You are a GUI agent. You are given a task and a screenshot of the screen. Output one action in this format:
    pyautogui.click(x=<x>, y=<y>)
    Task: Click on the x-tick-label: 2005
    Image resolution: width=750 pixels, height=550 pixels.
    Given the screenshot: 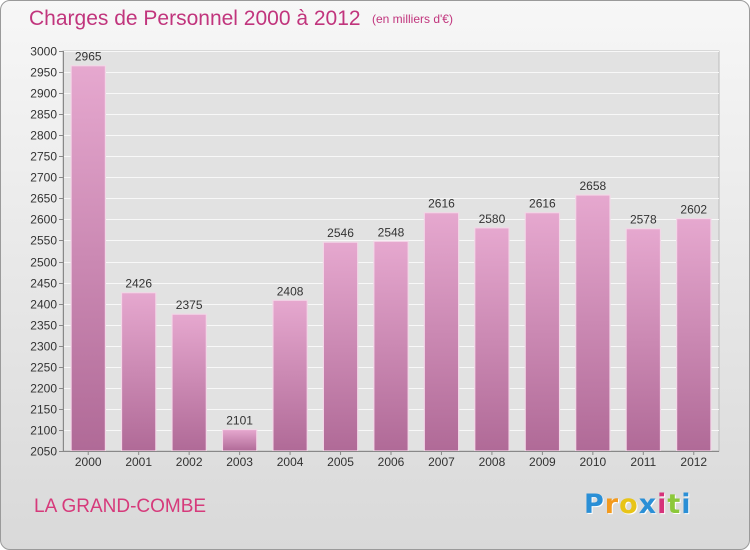 What is the action you would take?
    pyautogui.click(x=340, y=462)
    